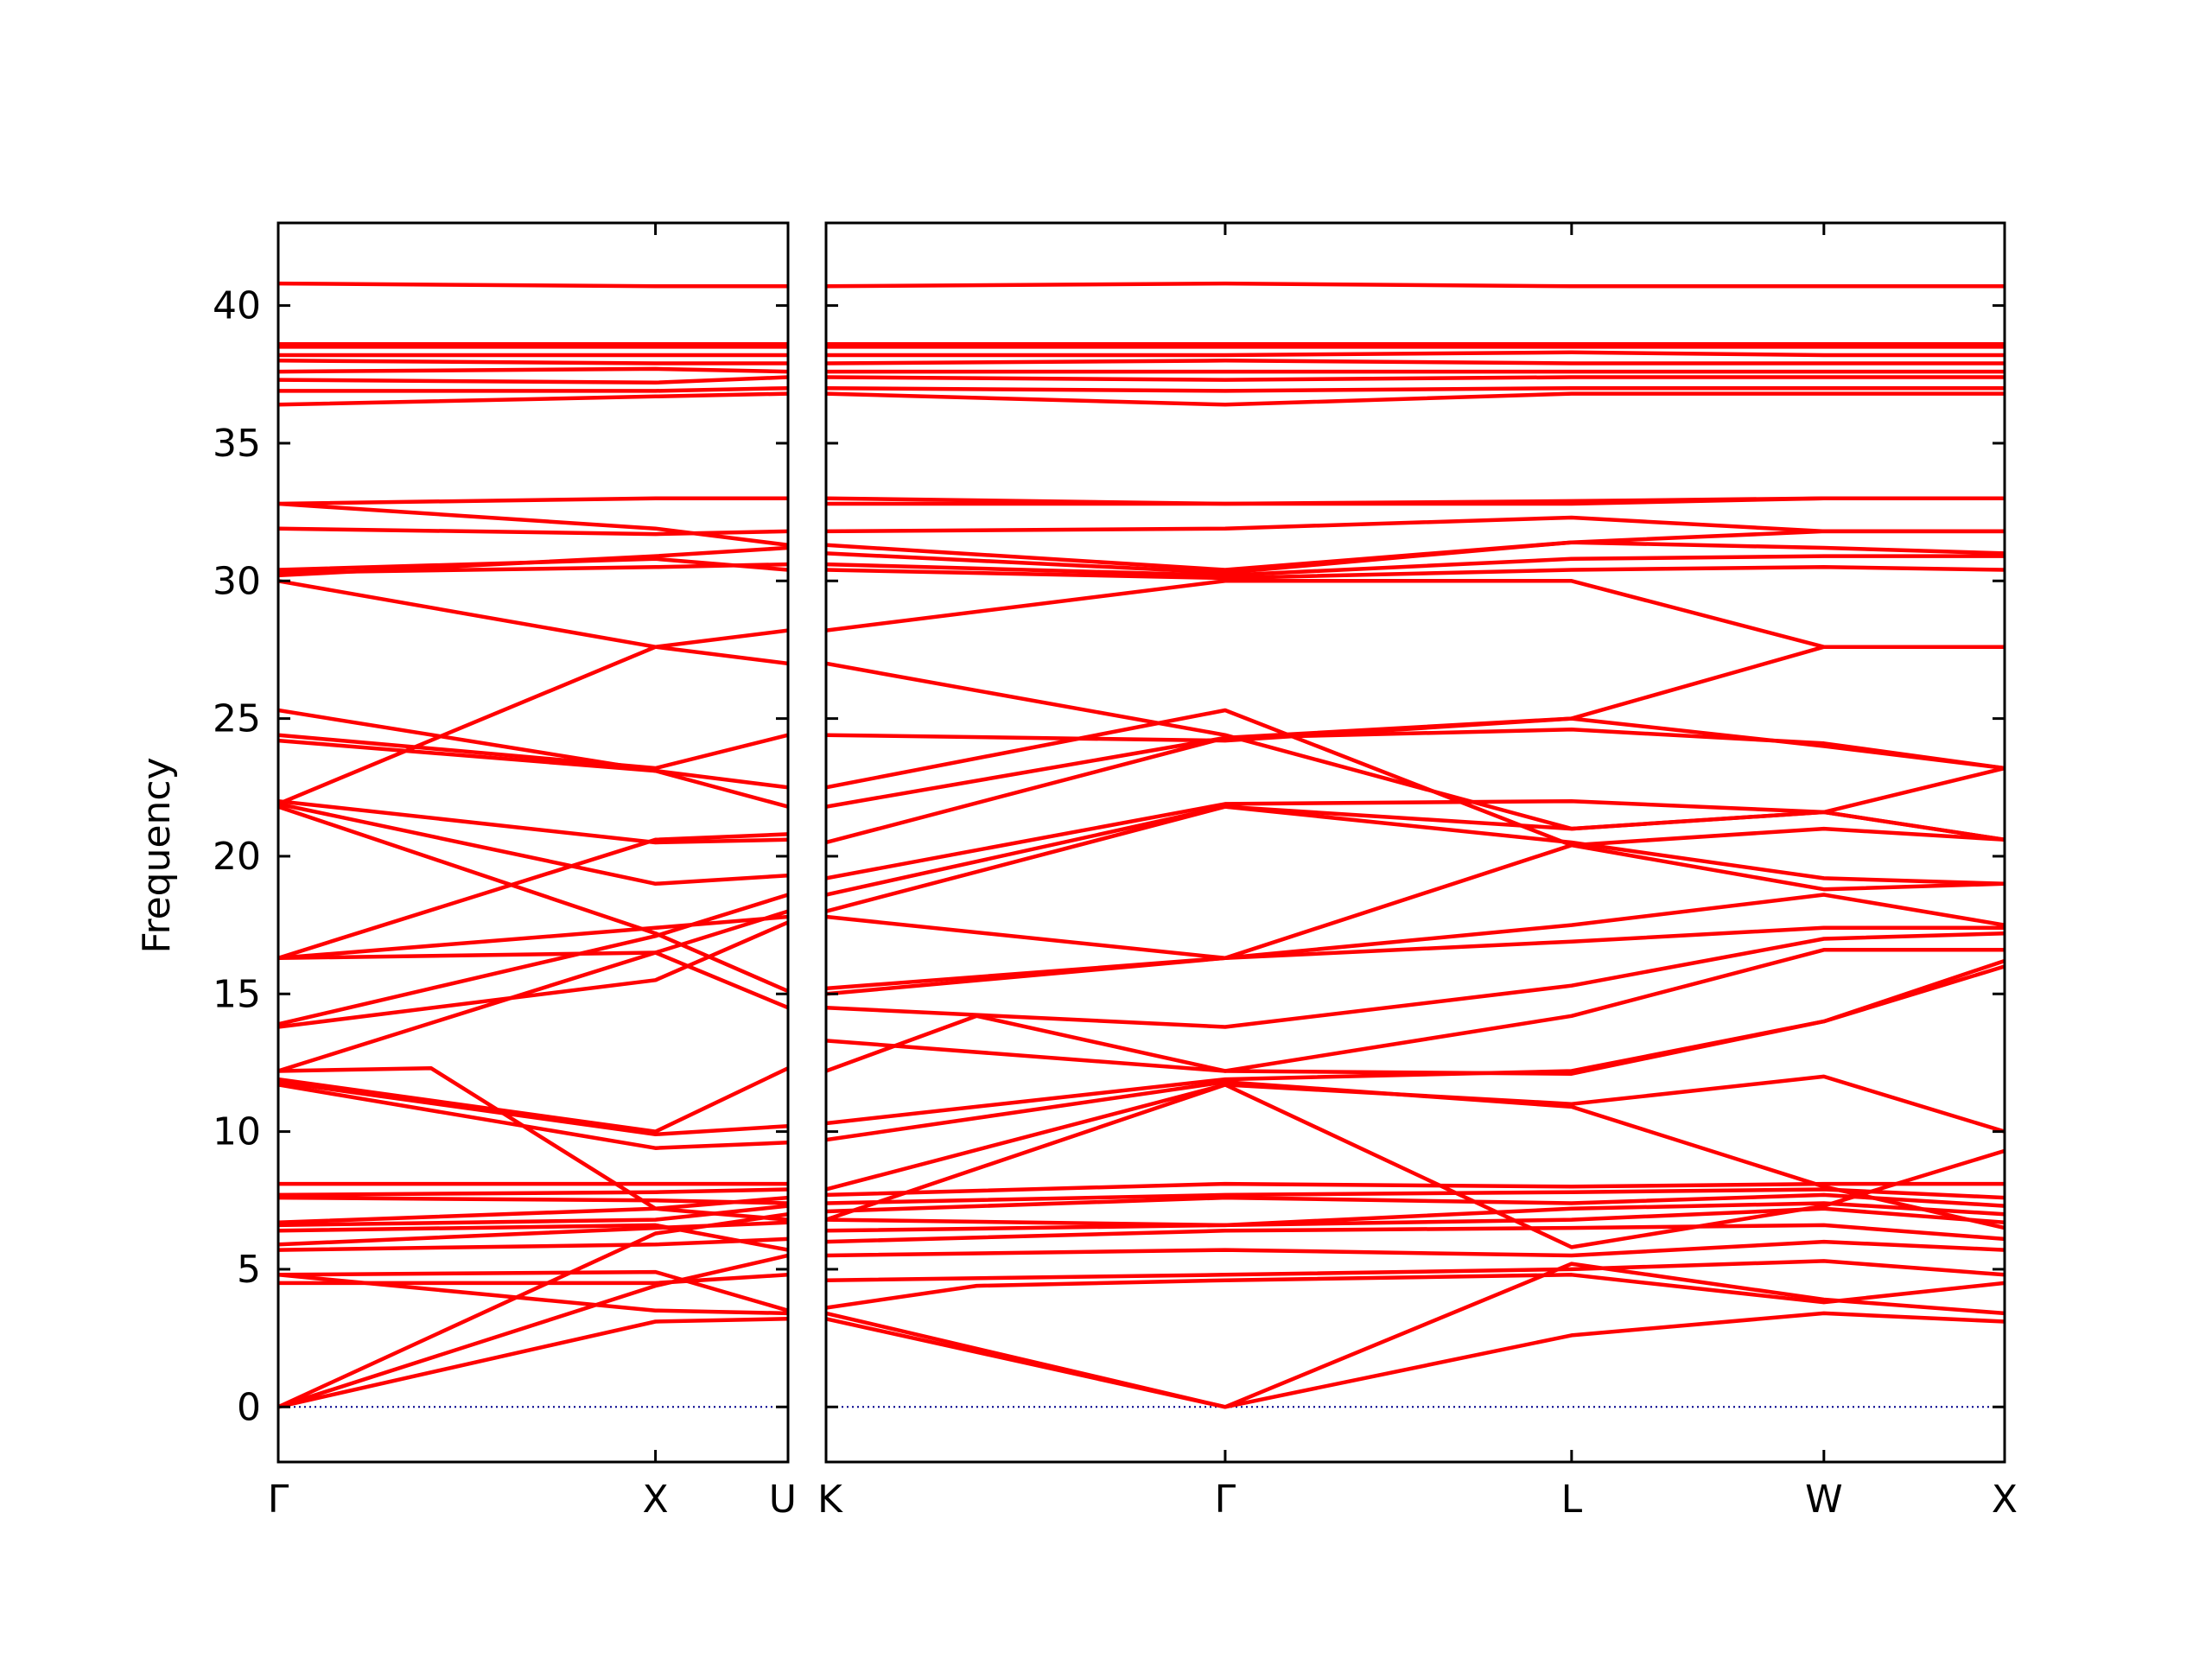 Image resolution: width=2212 pixels, height=1659 pixels. What do you see at coordinates (237, 444) in the screenshot?
I see `y-tick-label: 35` at bounding box center [237, 444].